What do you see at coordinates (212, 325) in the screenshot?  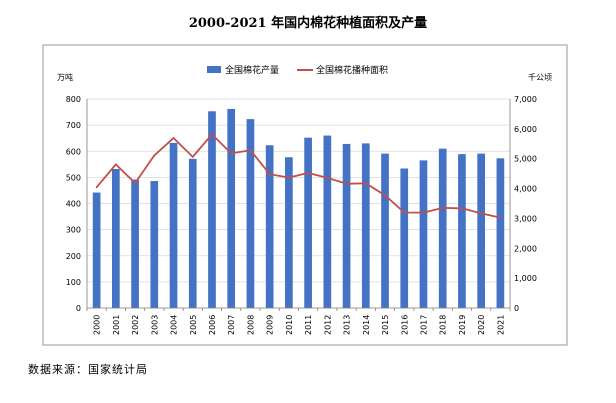 I see `x-tick-label: 2006` at bounding box center [212, 325].